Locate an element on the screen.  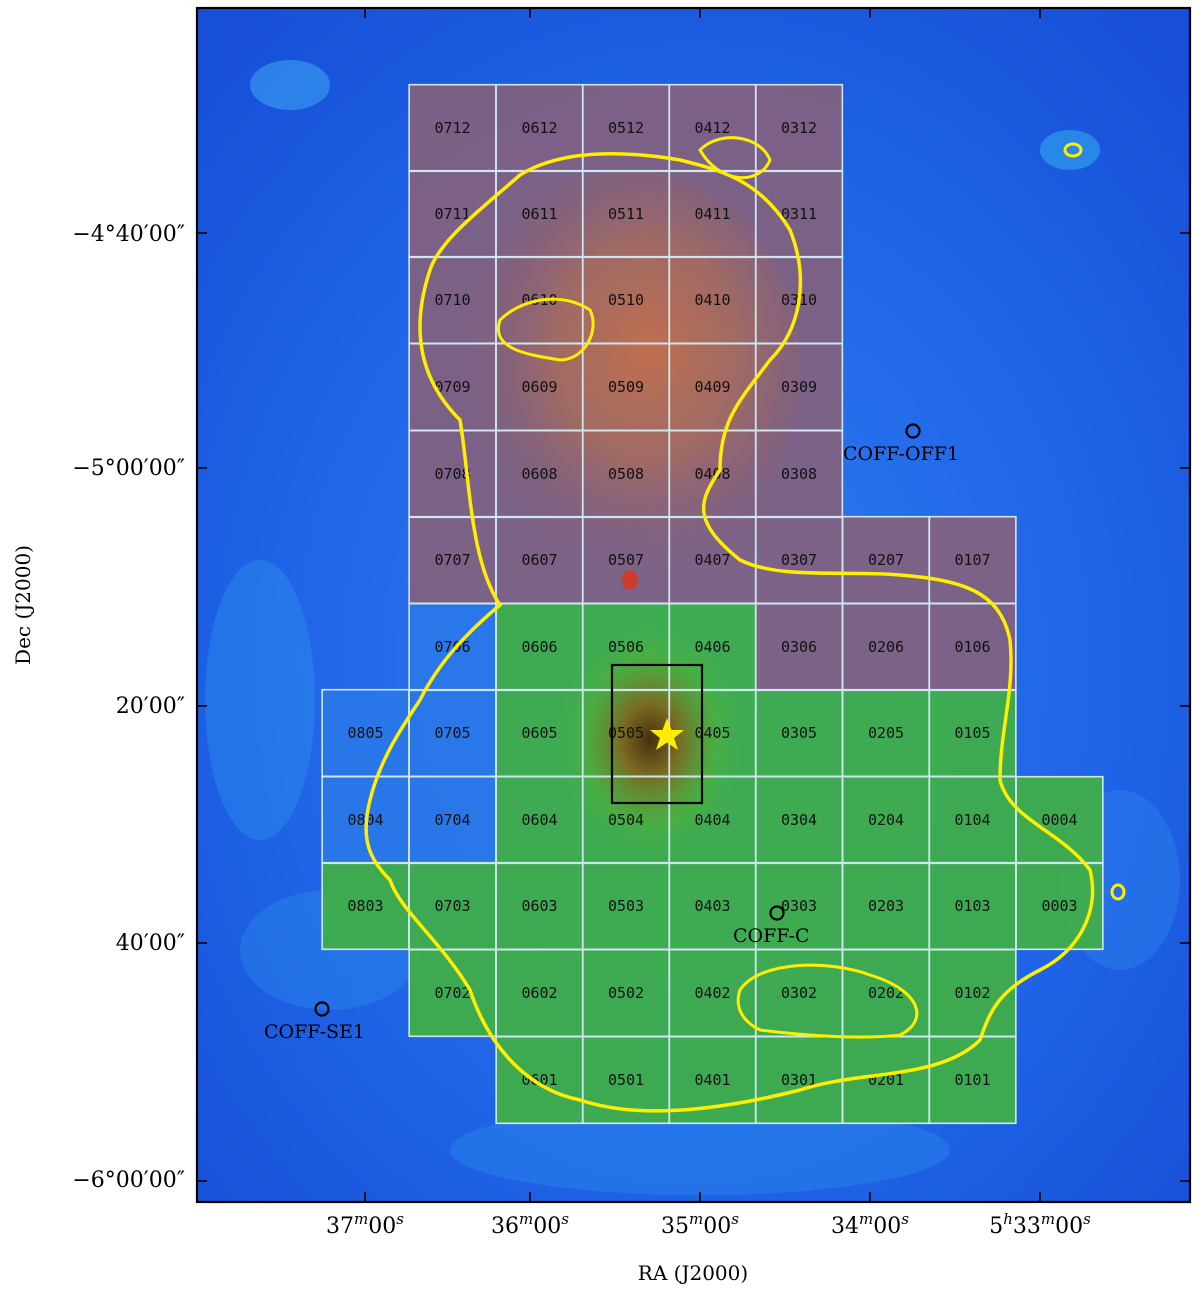
star-marker is located at coordinates (667, 734).